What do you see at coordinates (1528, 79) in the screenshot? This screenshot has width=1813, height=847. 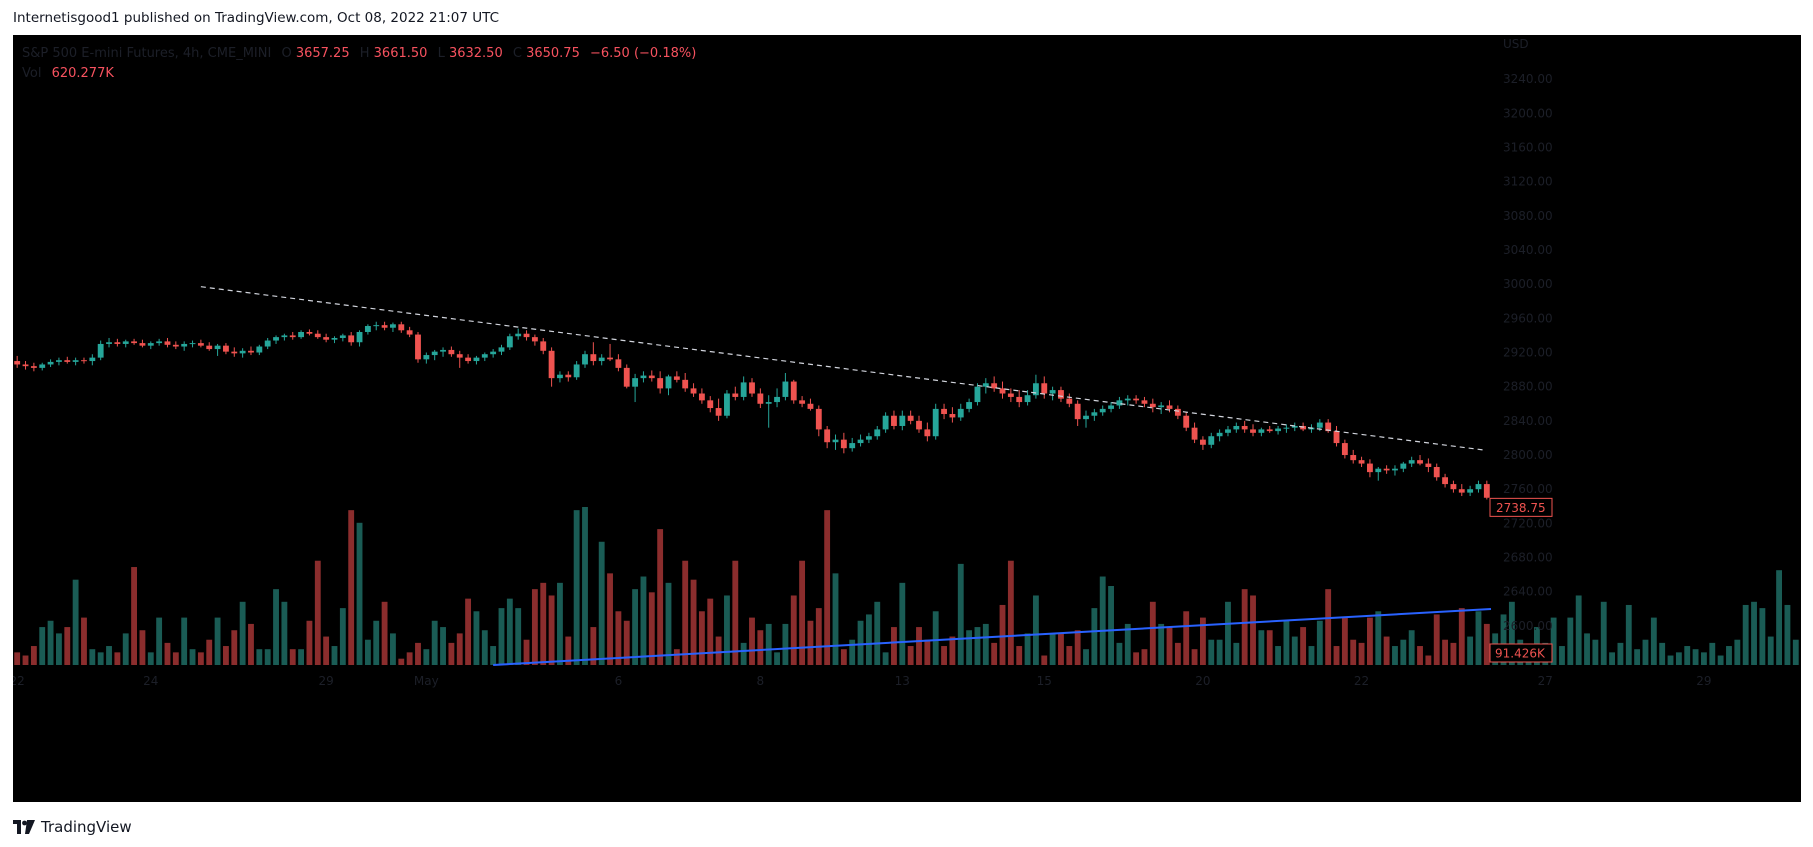 I see `price-tick-label: 3240.00` at bounding box center [1528, 79].